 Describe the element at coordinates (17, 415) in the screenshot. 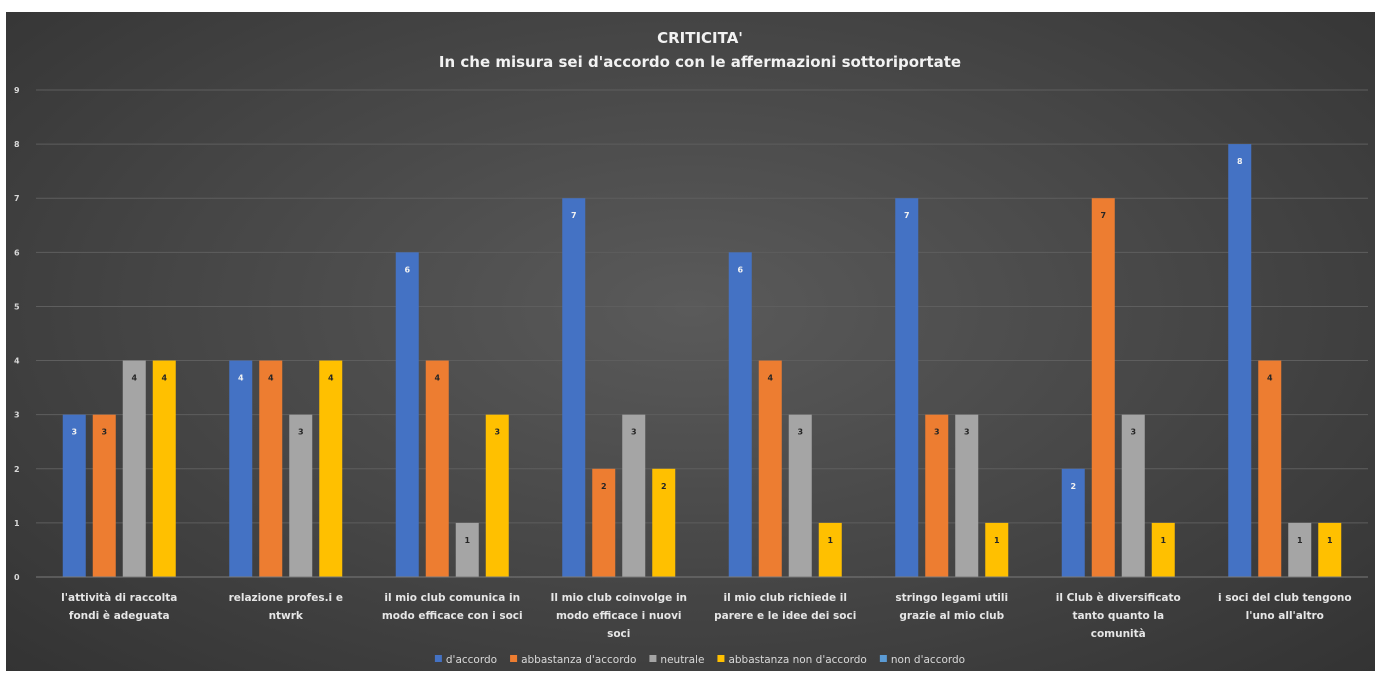

I see `y-tick-label: 3` at that location.